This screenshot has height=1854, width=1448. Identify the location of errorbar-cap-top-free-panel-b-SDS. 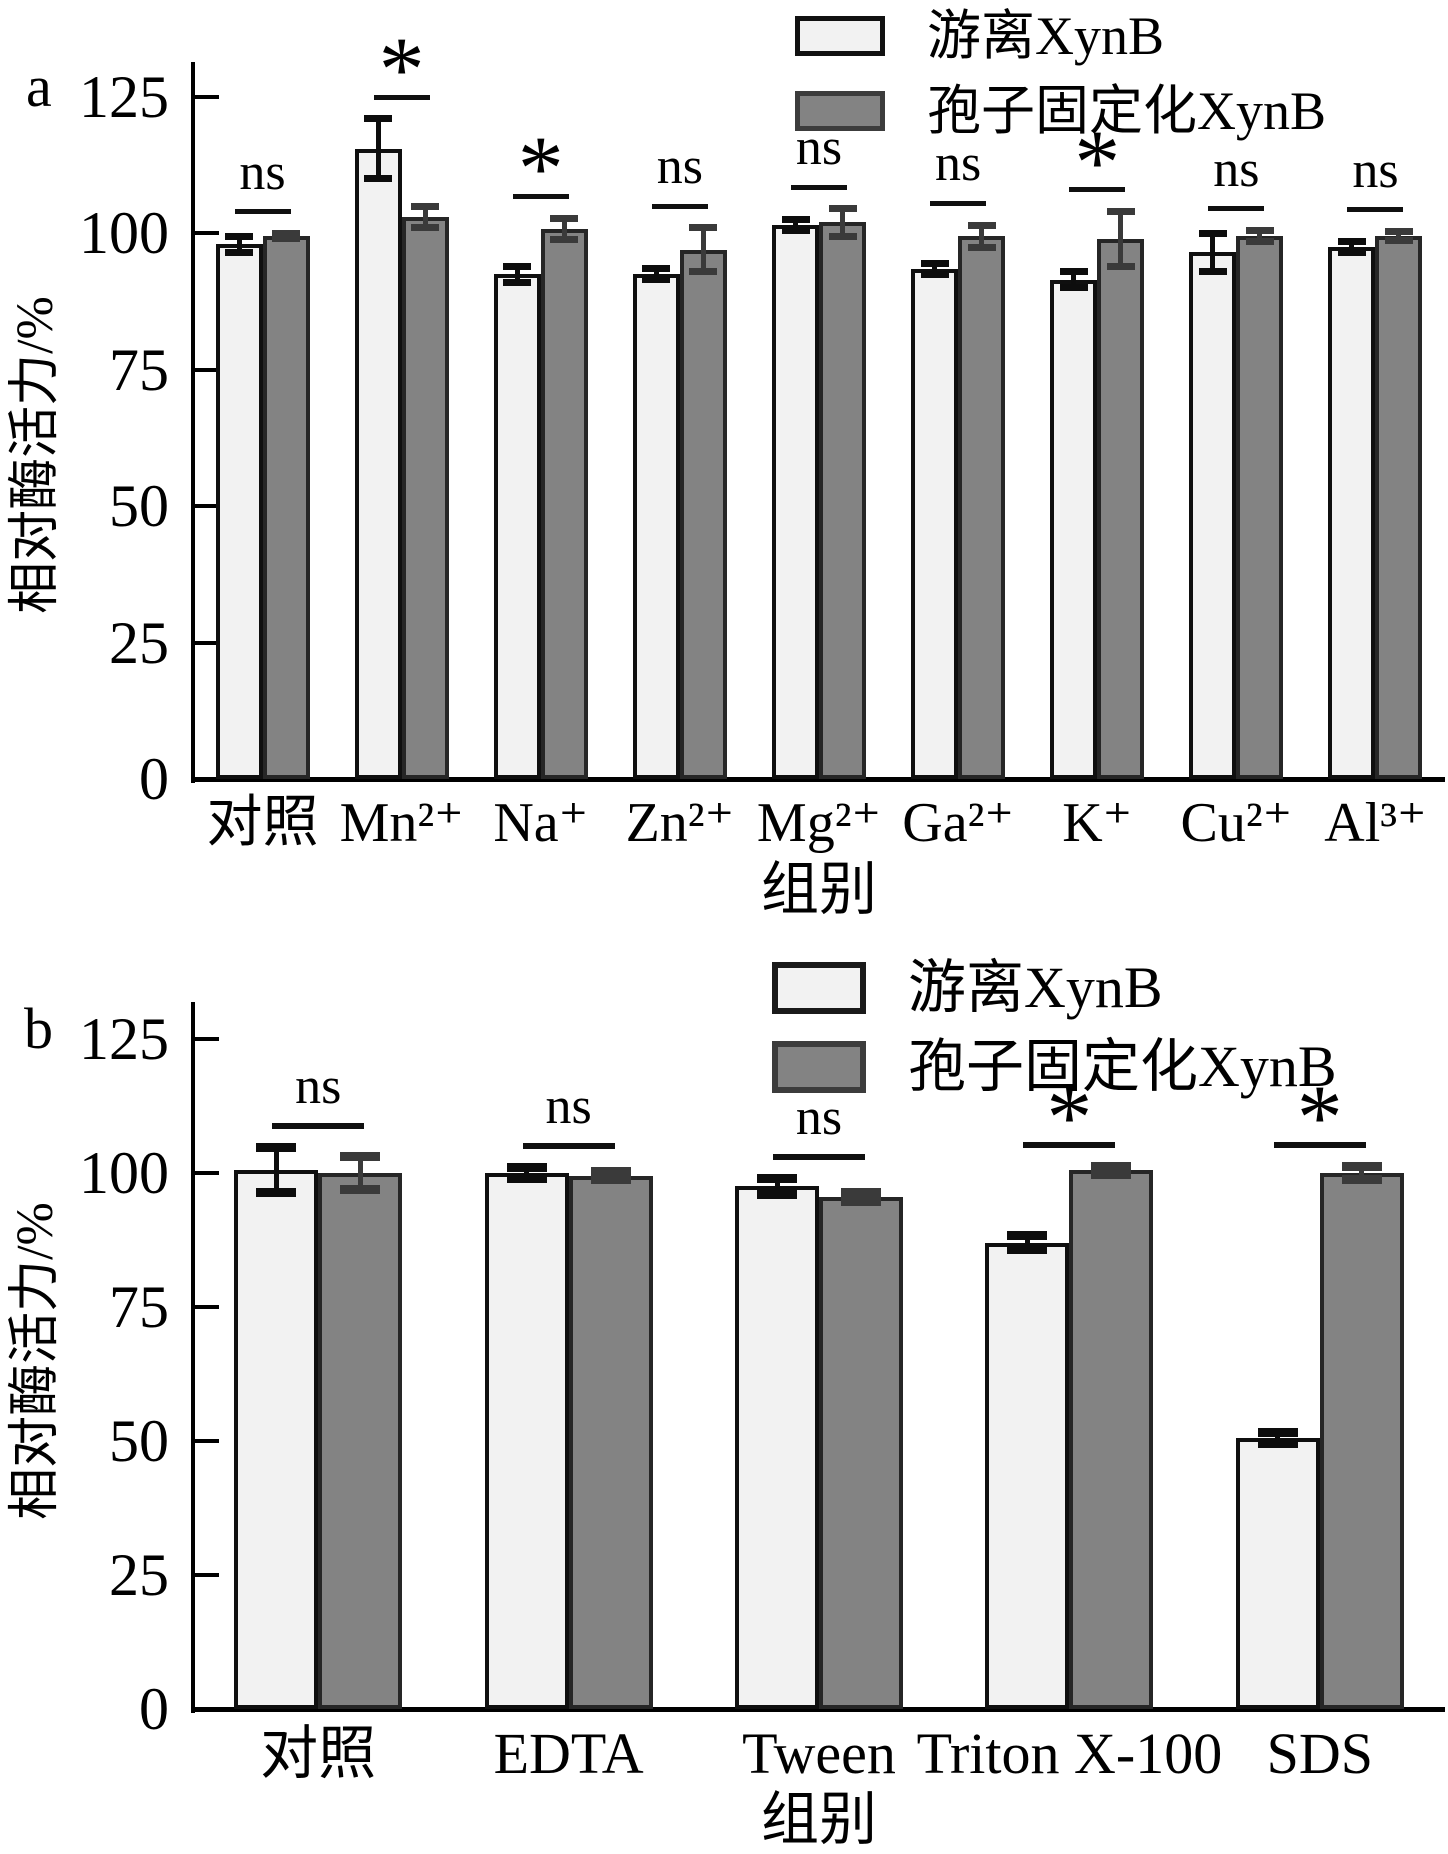
(1277, 1433).